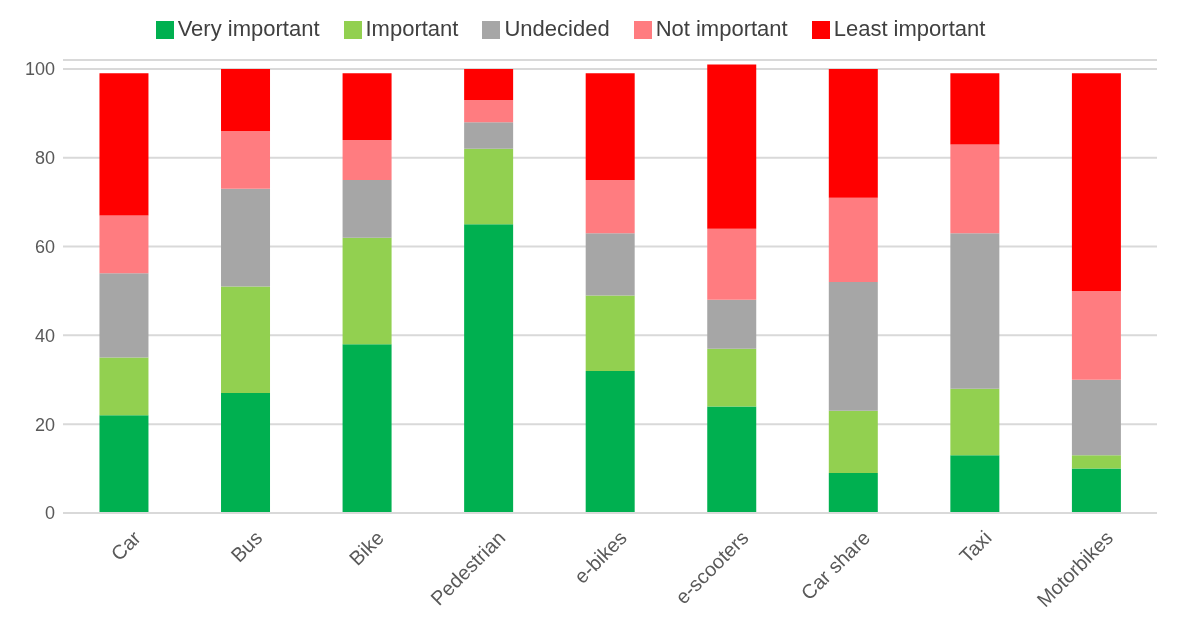 Image resolution: width=1185 pixels, height=635 pixels. Describe the element at coordinates (44, 158) in the screenshot. I see `y-tick-label: 80` at that location.